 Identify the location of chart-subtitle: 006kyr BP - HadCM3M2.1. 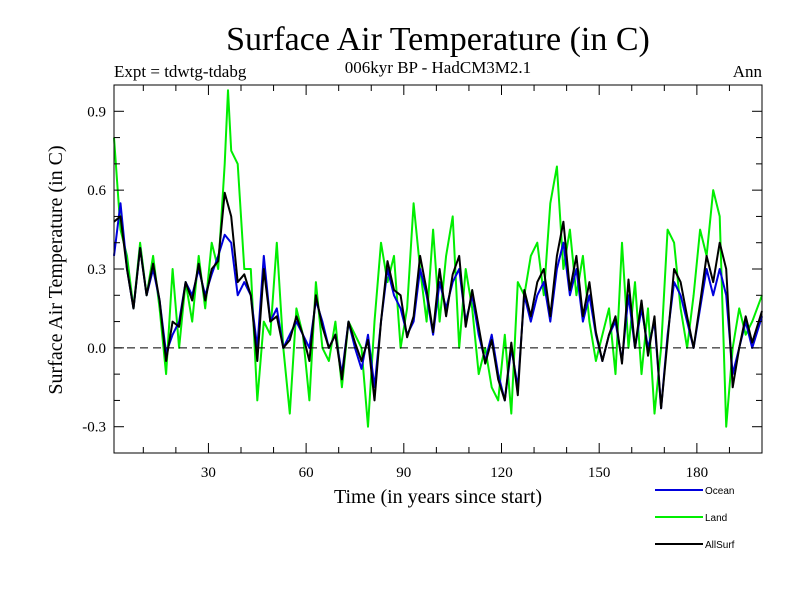
(438, 67).